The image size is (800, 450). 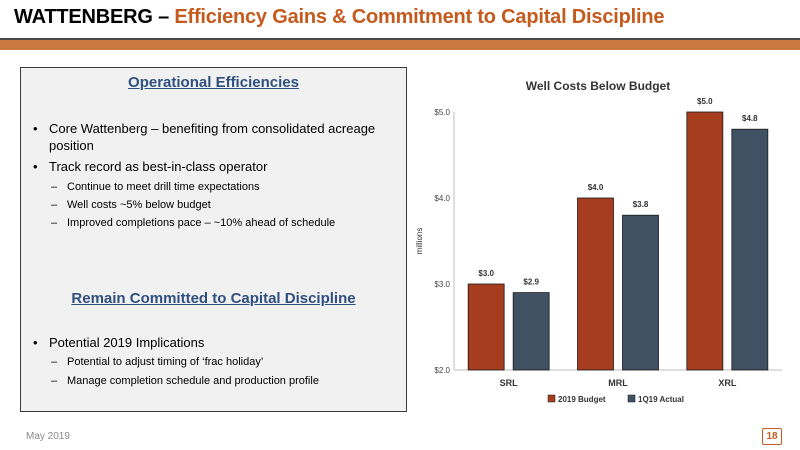 I want to click on bar-xrl-actual, so click(x=750, y=249).